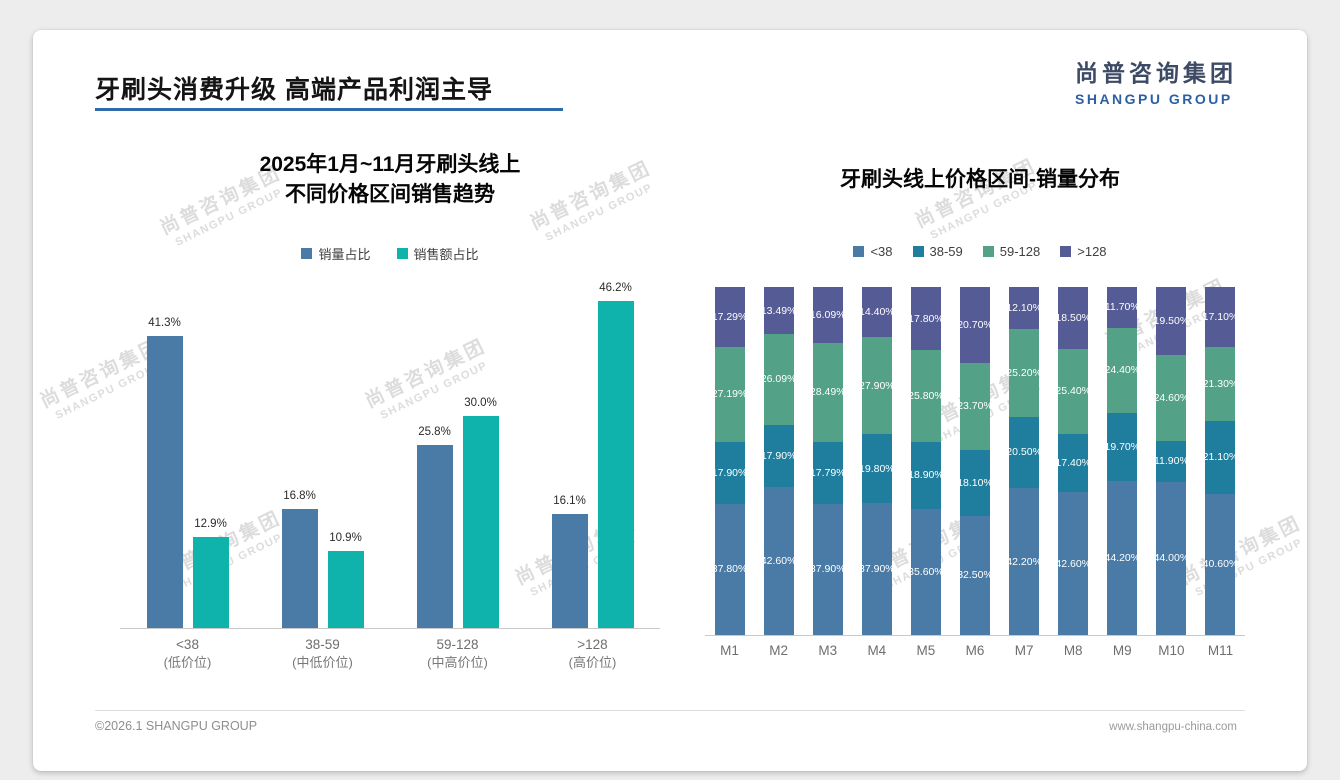 This screenshot has width=1340, height=780. Describe the element at coordinates (1092, 251) in the screenshot. I see `legend-label: >128` at that location.